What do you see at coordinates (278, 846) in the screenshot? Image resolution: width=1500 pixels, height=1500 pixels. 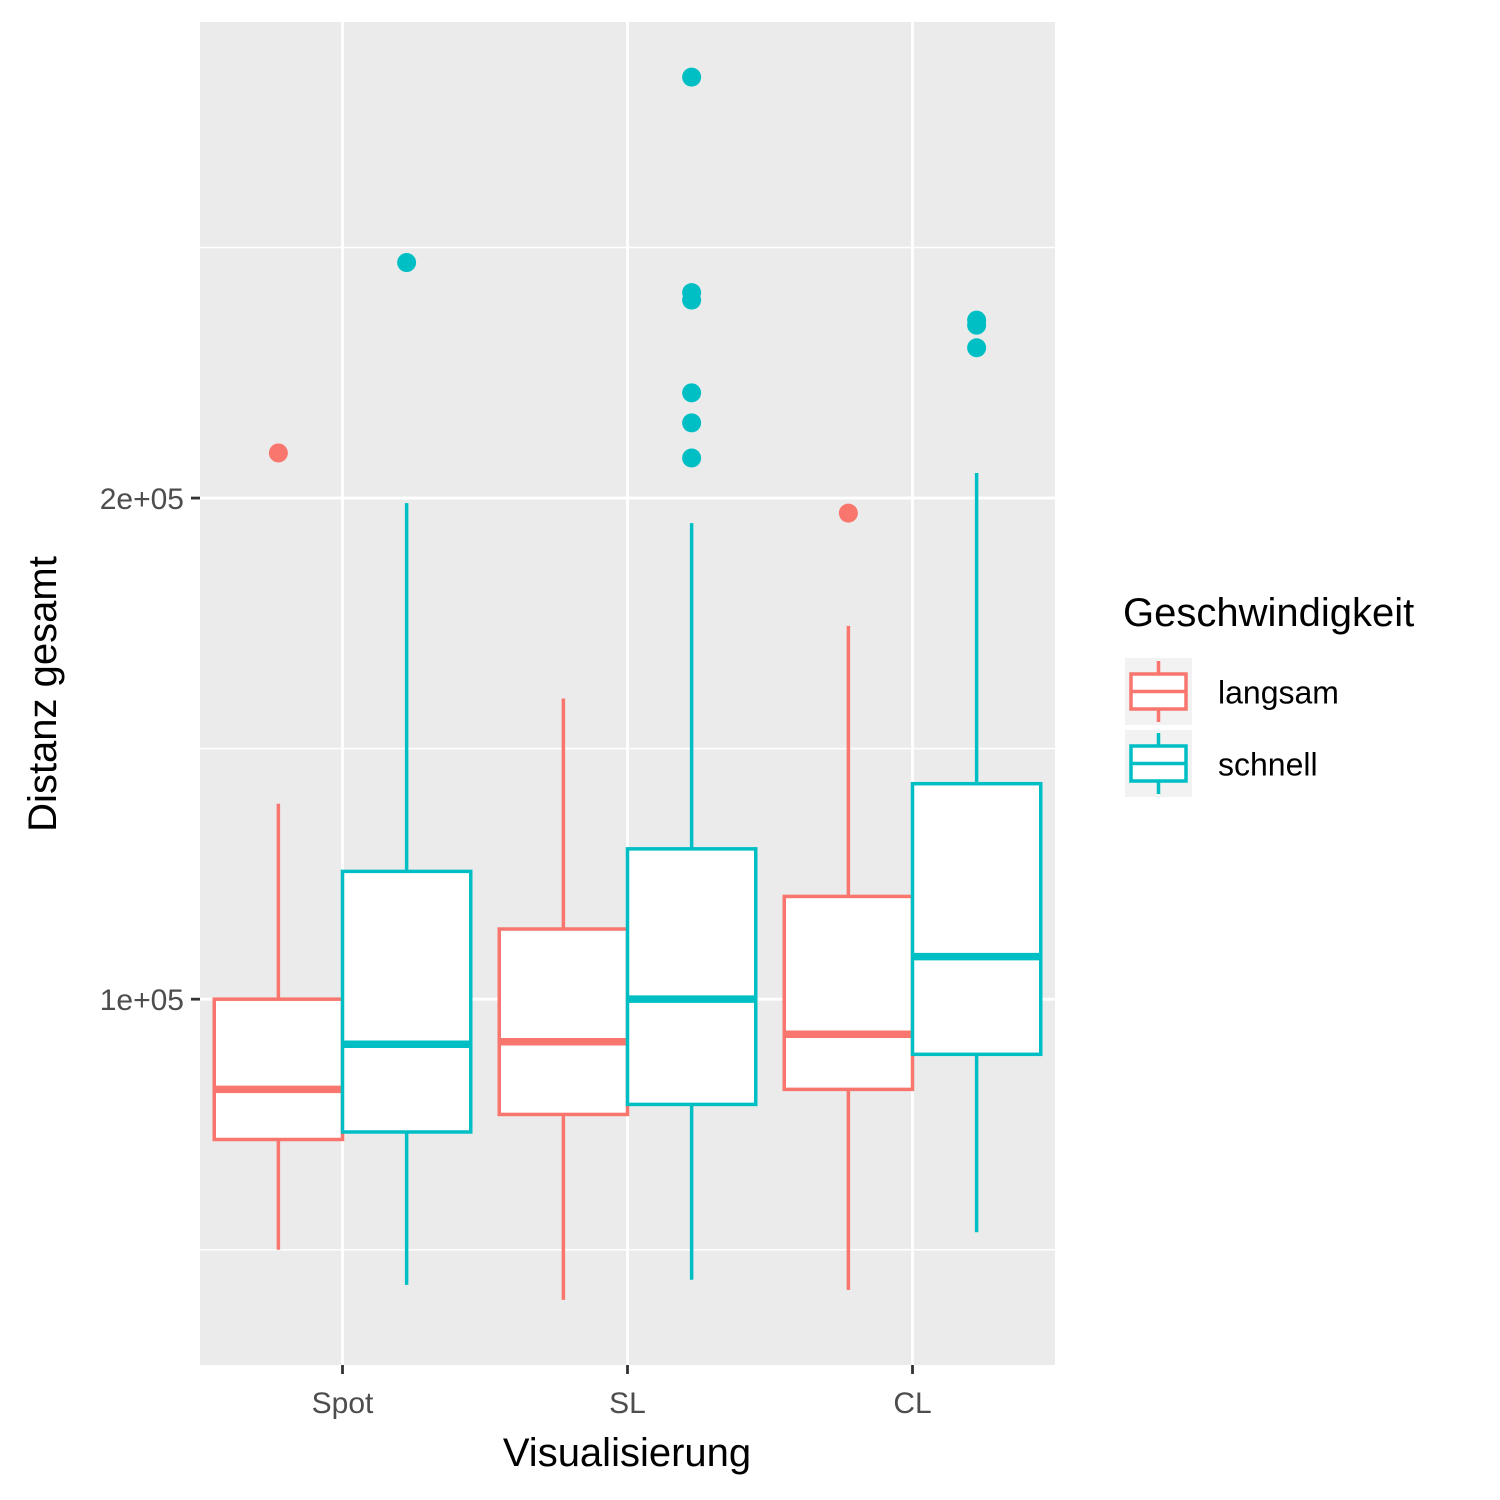 I see `box-langsam-Spot` at bounding box center [278, 846].